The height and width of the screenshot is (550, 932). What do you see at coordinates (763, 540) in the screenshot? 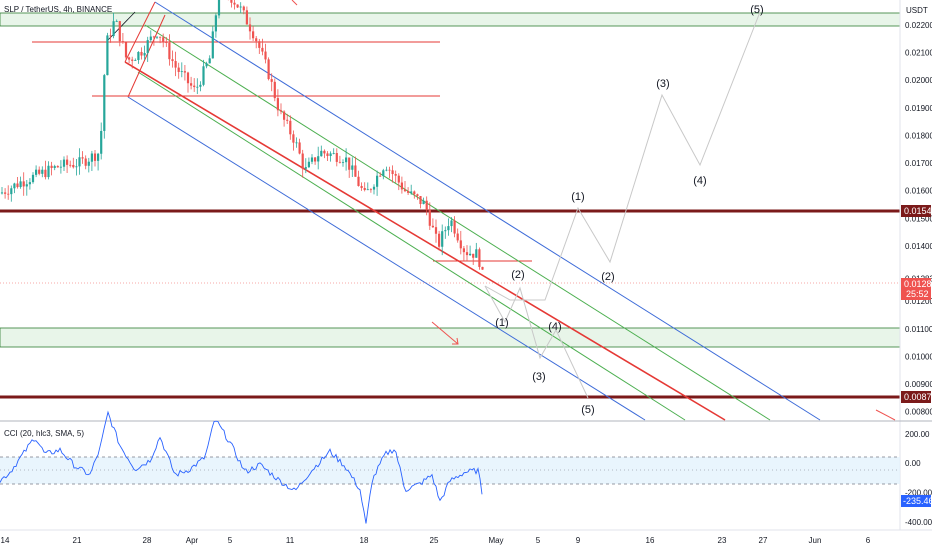
I see `time-tick-label: 27` at bounding box center [763, 540].